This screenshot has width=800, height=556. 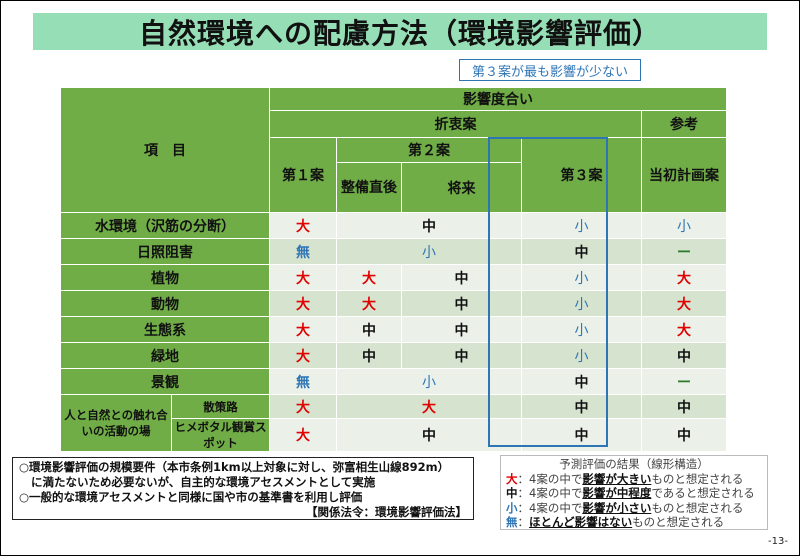 I want to click on page-title: 自然環境への配慮方法（環境影響評価）, so click(x=399, y=33).